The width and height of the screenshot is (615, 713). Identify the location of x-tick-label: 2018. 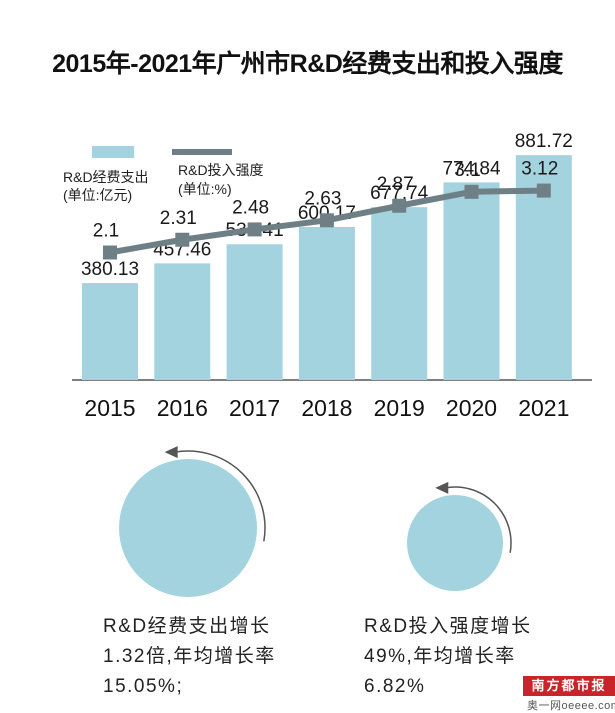
(326, 408).